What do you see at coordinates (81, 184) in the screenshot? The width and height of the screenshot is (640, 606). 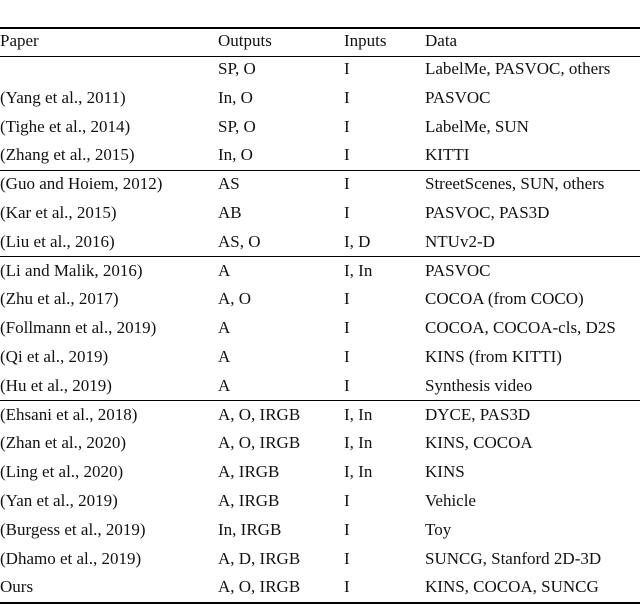 I see `paper-cell: (Guo and Hoiem, 2012)` at bounding box center [81, 184].